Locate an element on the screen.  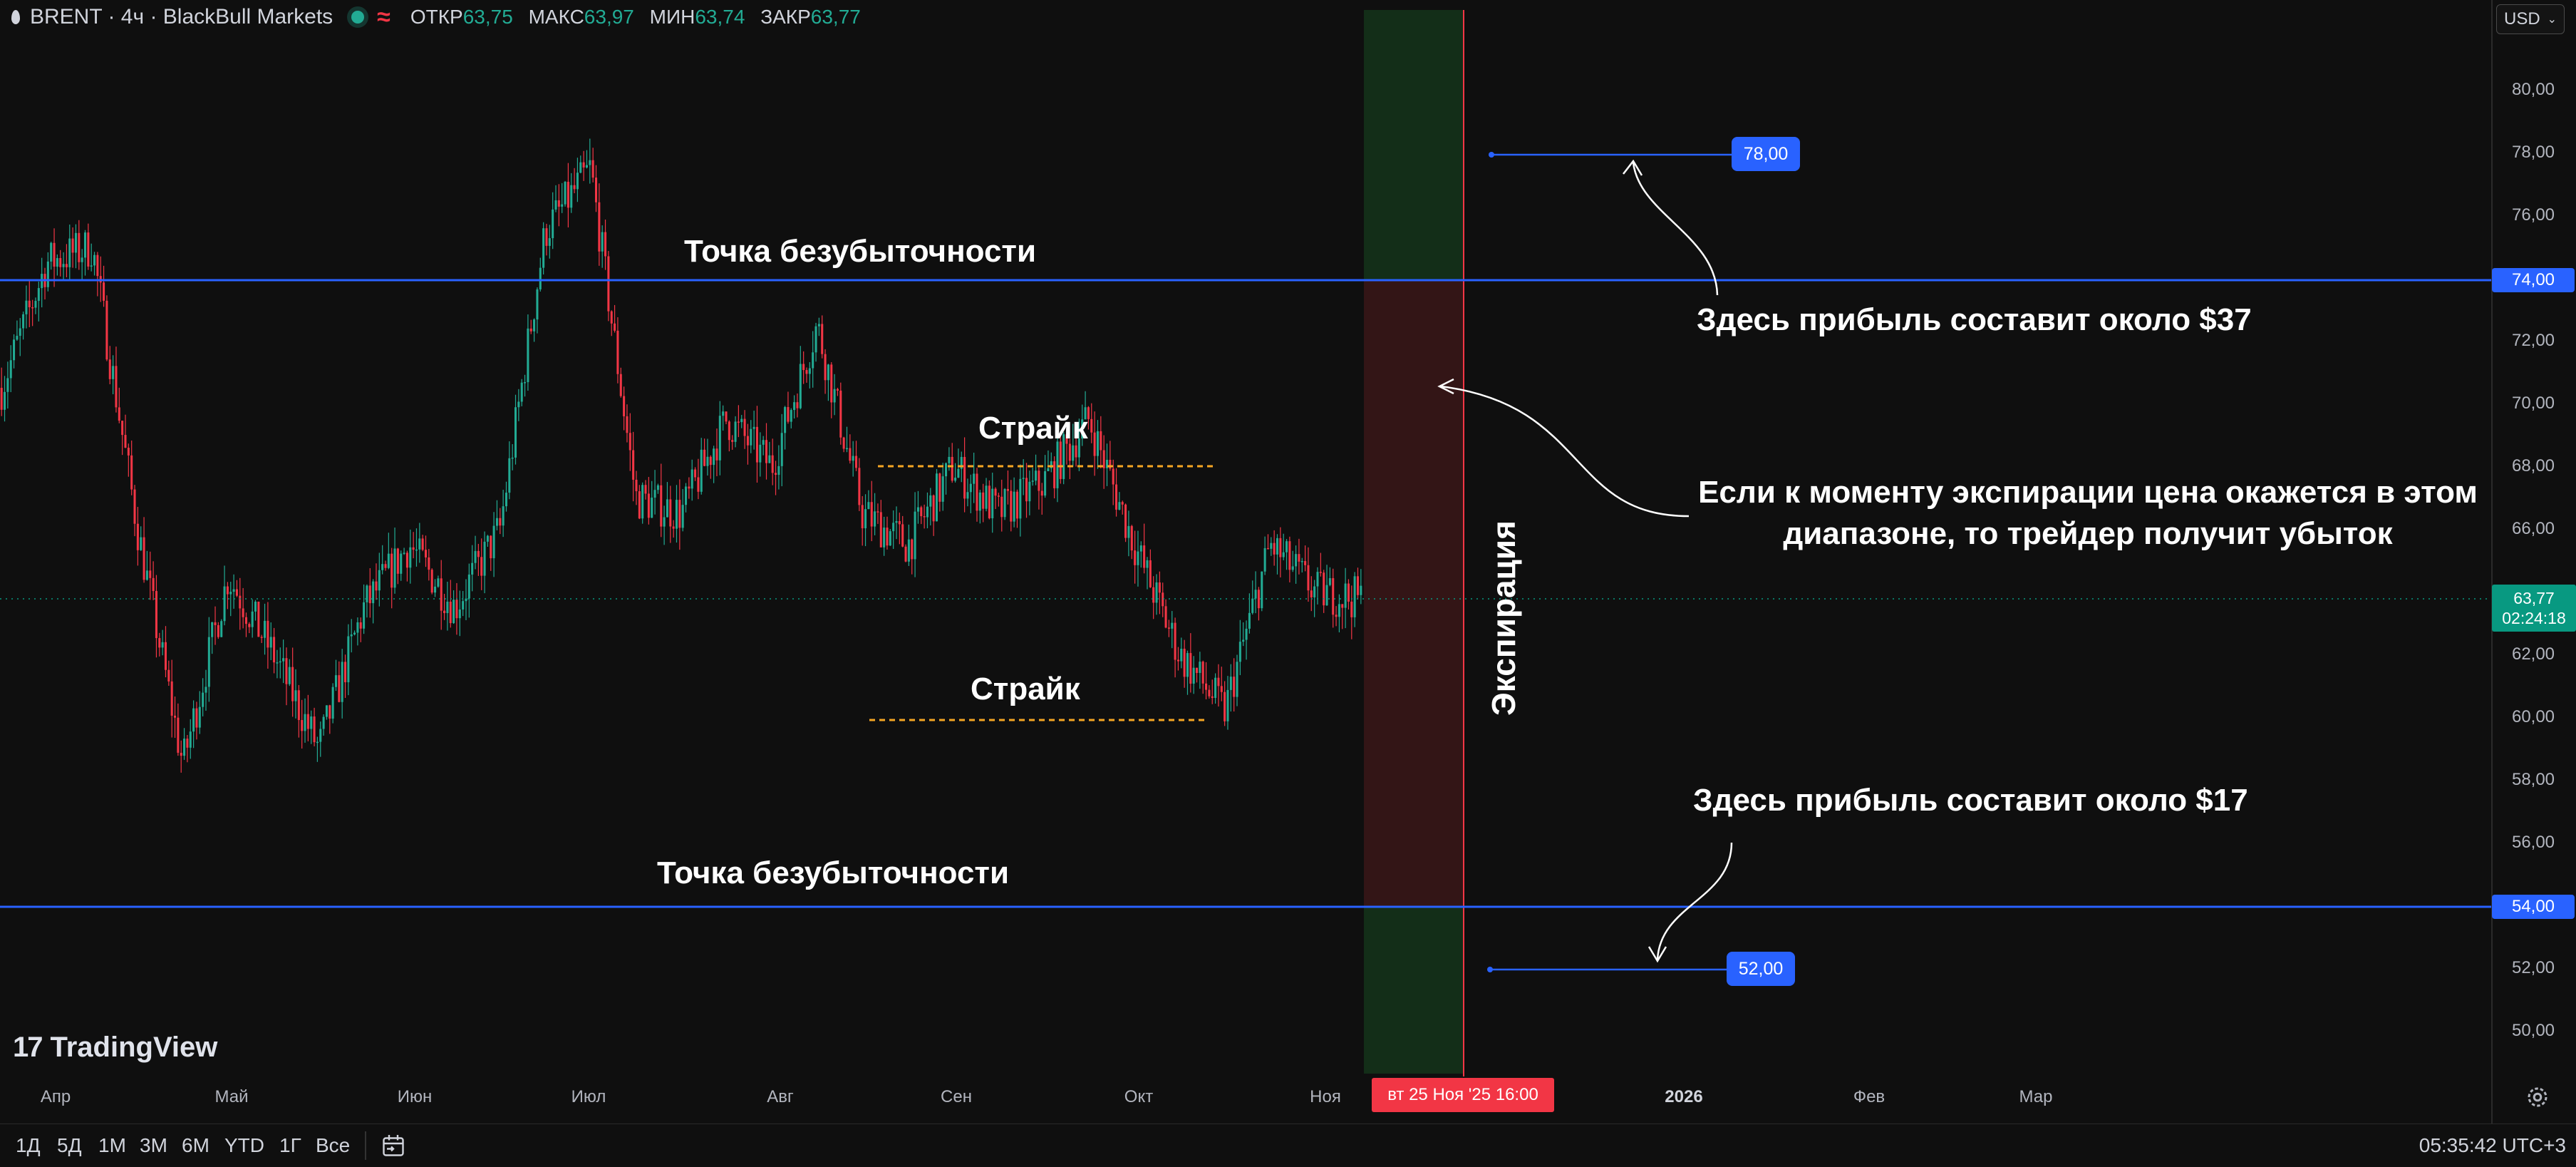
breakeven-upper-badge: 74,00 is located at coordinates (2533, 280).